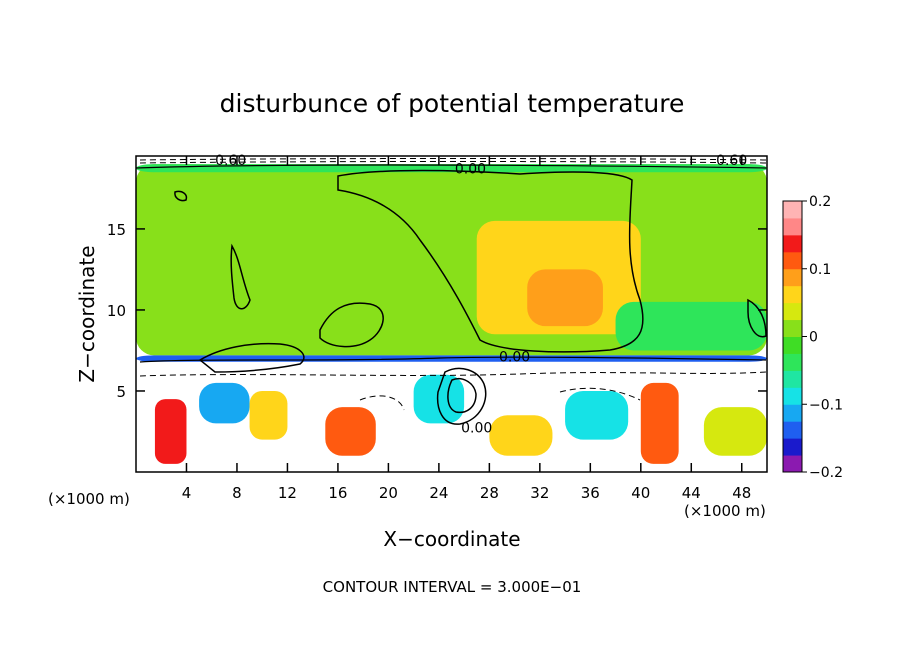 This screenshot has height=654, width=904. I want to click on x-tick-label: 24, so click(438, 493).